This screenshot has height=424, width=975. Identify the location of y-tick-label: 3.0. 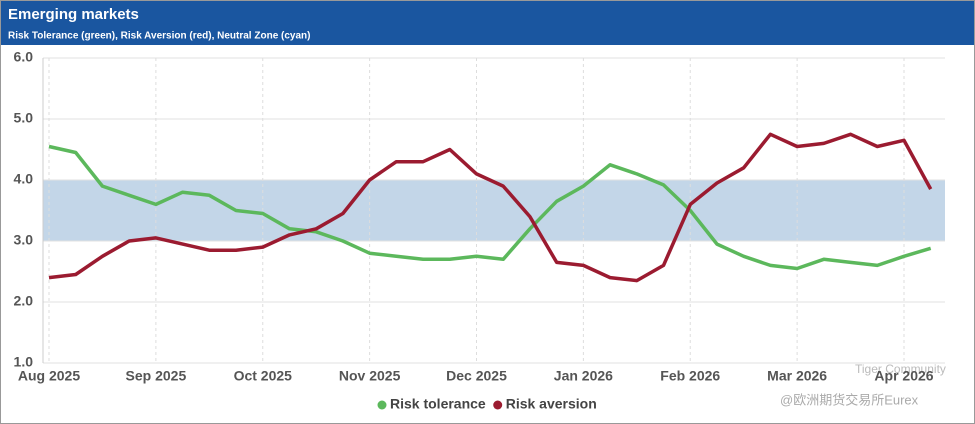
(24, 240).